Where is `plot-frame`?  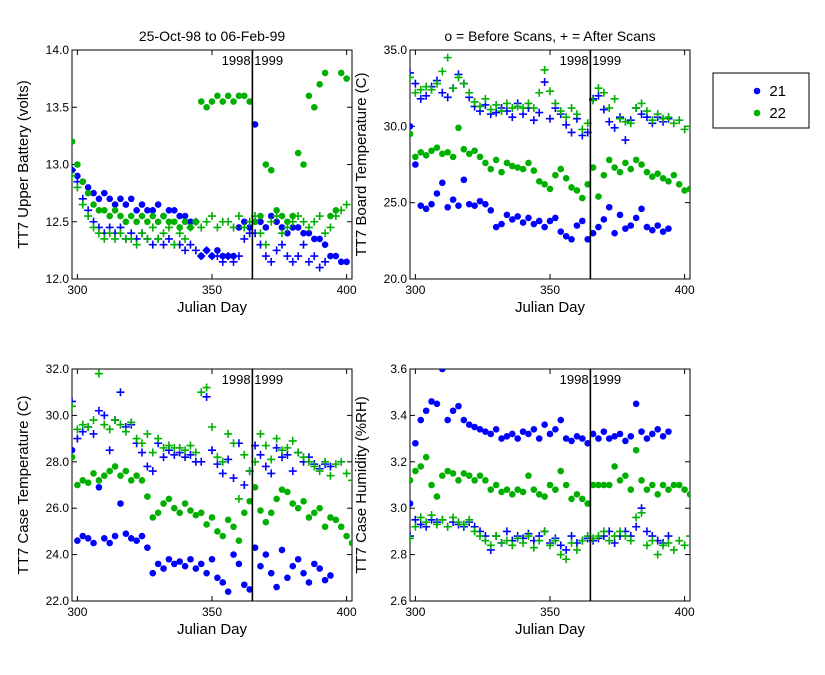
plot-frame is located at coordinates (550, 164).